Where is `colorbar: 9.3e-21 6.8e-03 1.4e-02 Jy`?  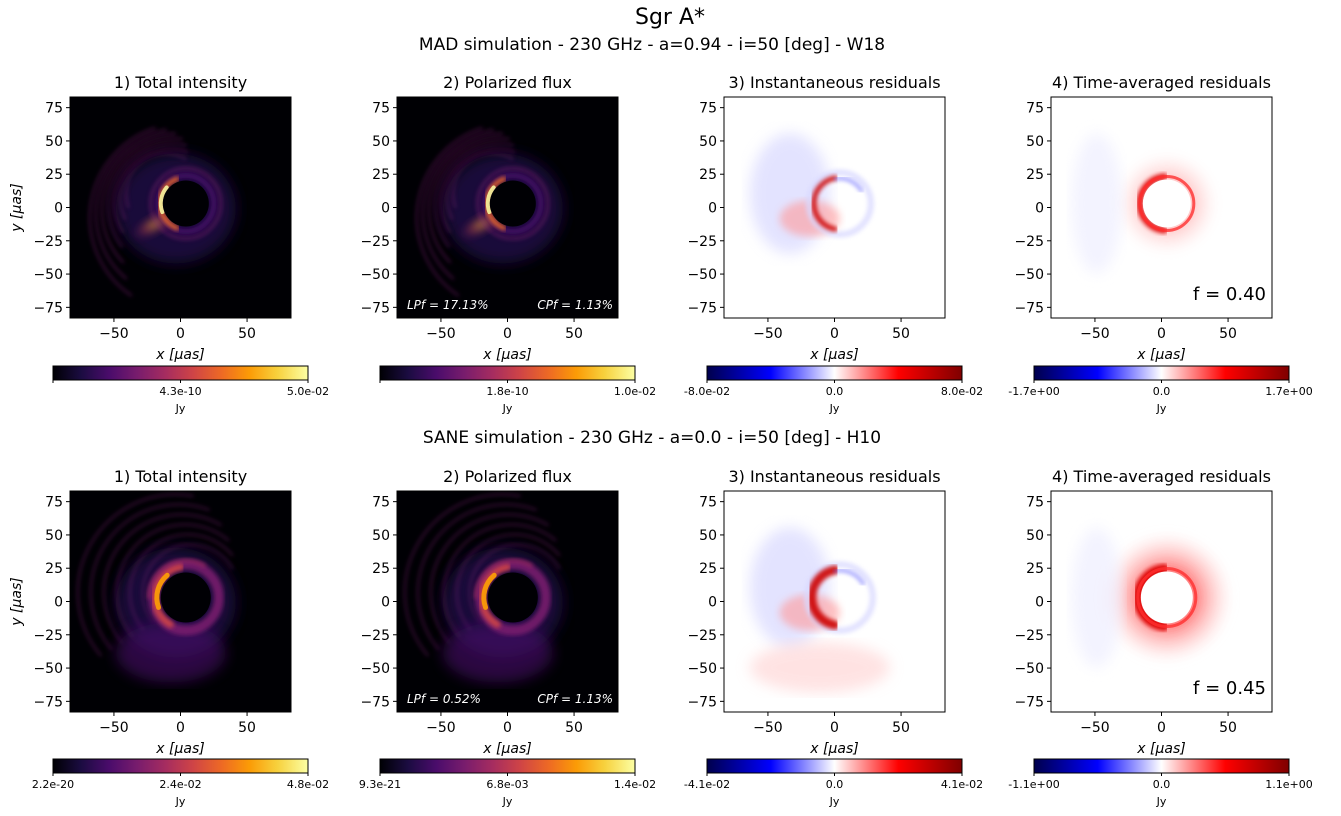 colorbar: 9.3e-21 6.8e-03 1.4e-02 Jy is located at coordinates (507, 783).